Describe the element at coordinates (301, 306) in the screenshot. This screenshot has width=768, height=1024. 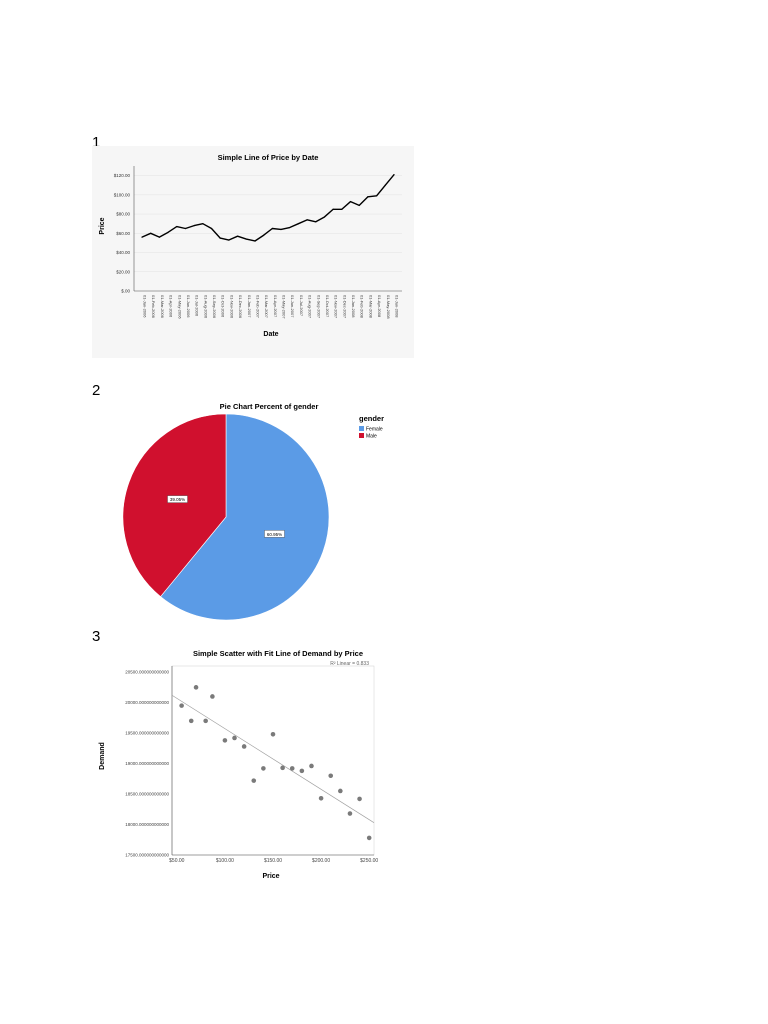
I see `line-x-tick-label: 01-Jul-2007` at that location.